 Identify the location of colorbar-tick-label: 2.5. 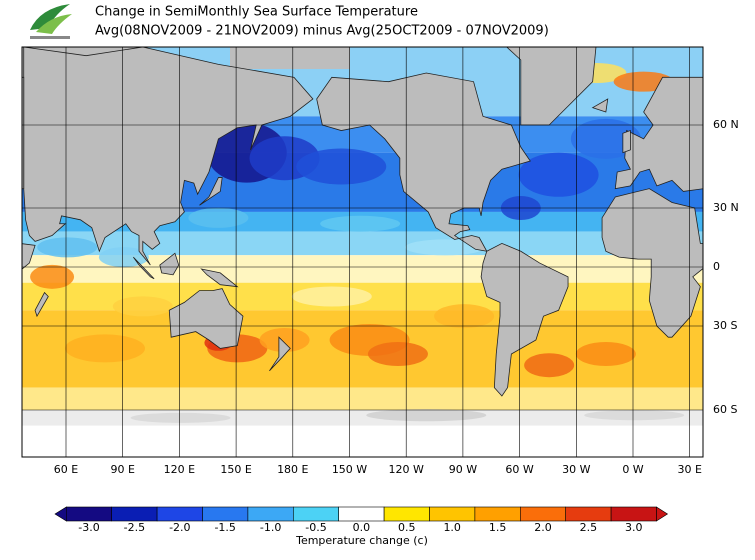
(589, 527).